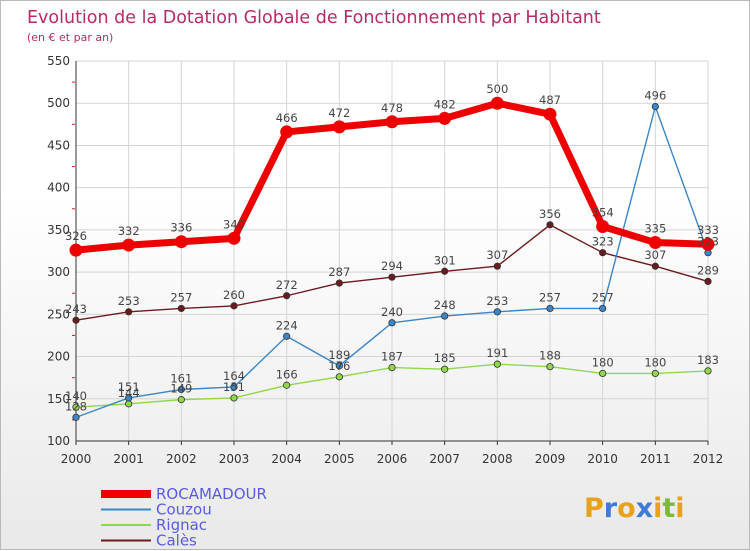 This screenshot has height=551, width=750. I want to click on data-label: 323, so click(603, 242).